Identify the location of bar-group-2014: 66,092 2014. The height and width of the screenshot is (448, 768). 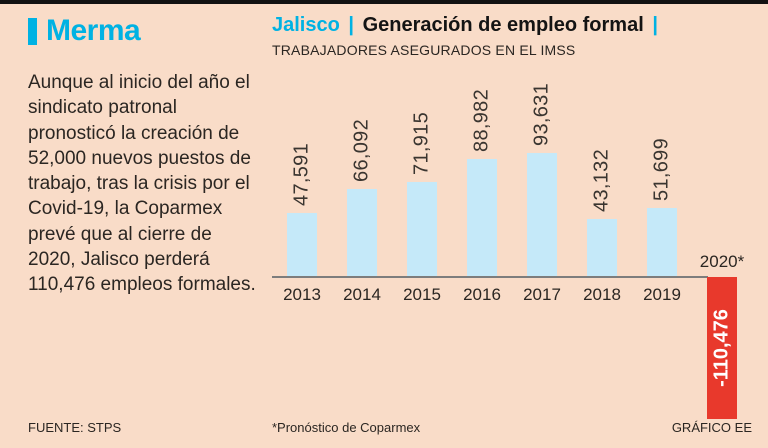
(362, 247).